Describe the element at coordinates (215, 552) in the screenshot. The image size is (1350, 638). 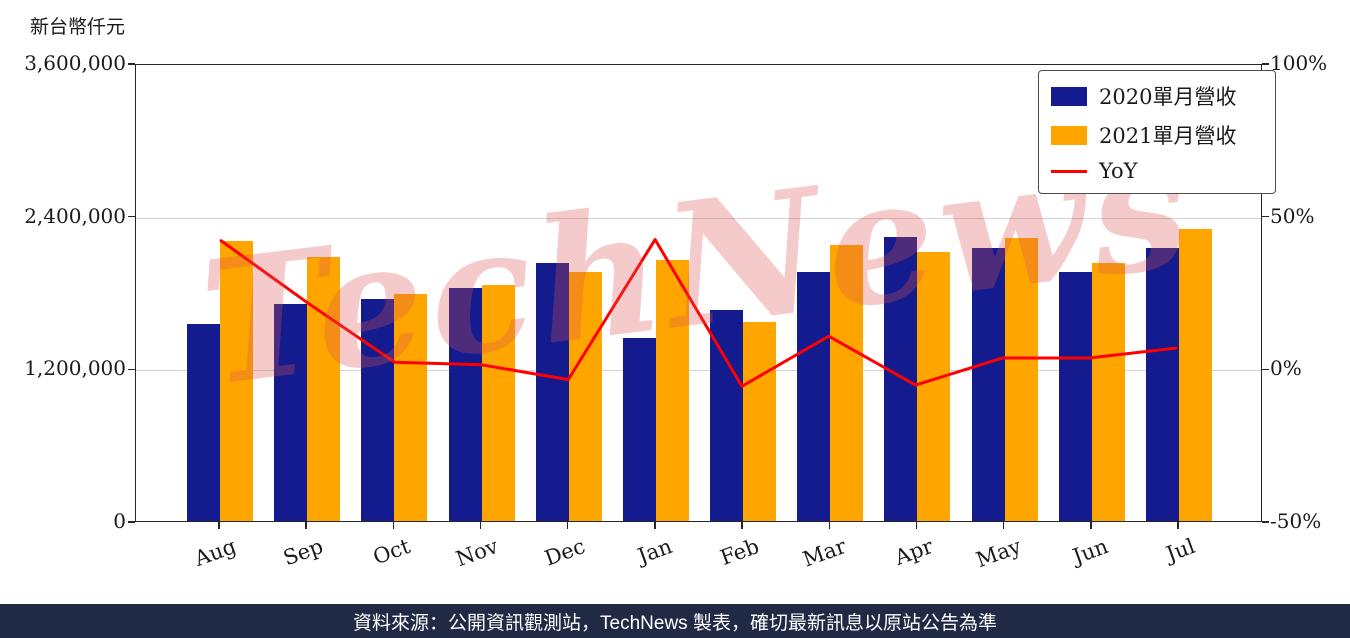
I see `x-axis-tick-label: Aug` at that location.